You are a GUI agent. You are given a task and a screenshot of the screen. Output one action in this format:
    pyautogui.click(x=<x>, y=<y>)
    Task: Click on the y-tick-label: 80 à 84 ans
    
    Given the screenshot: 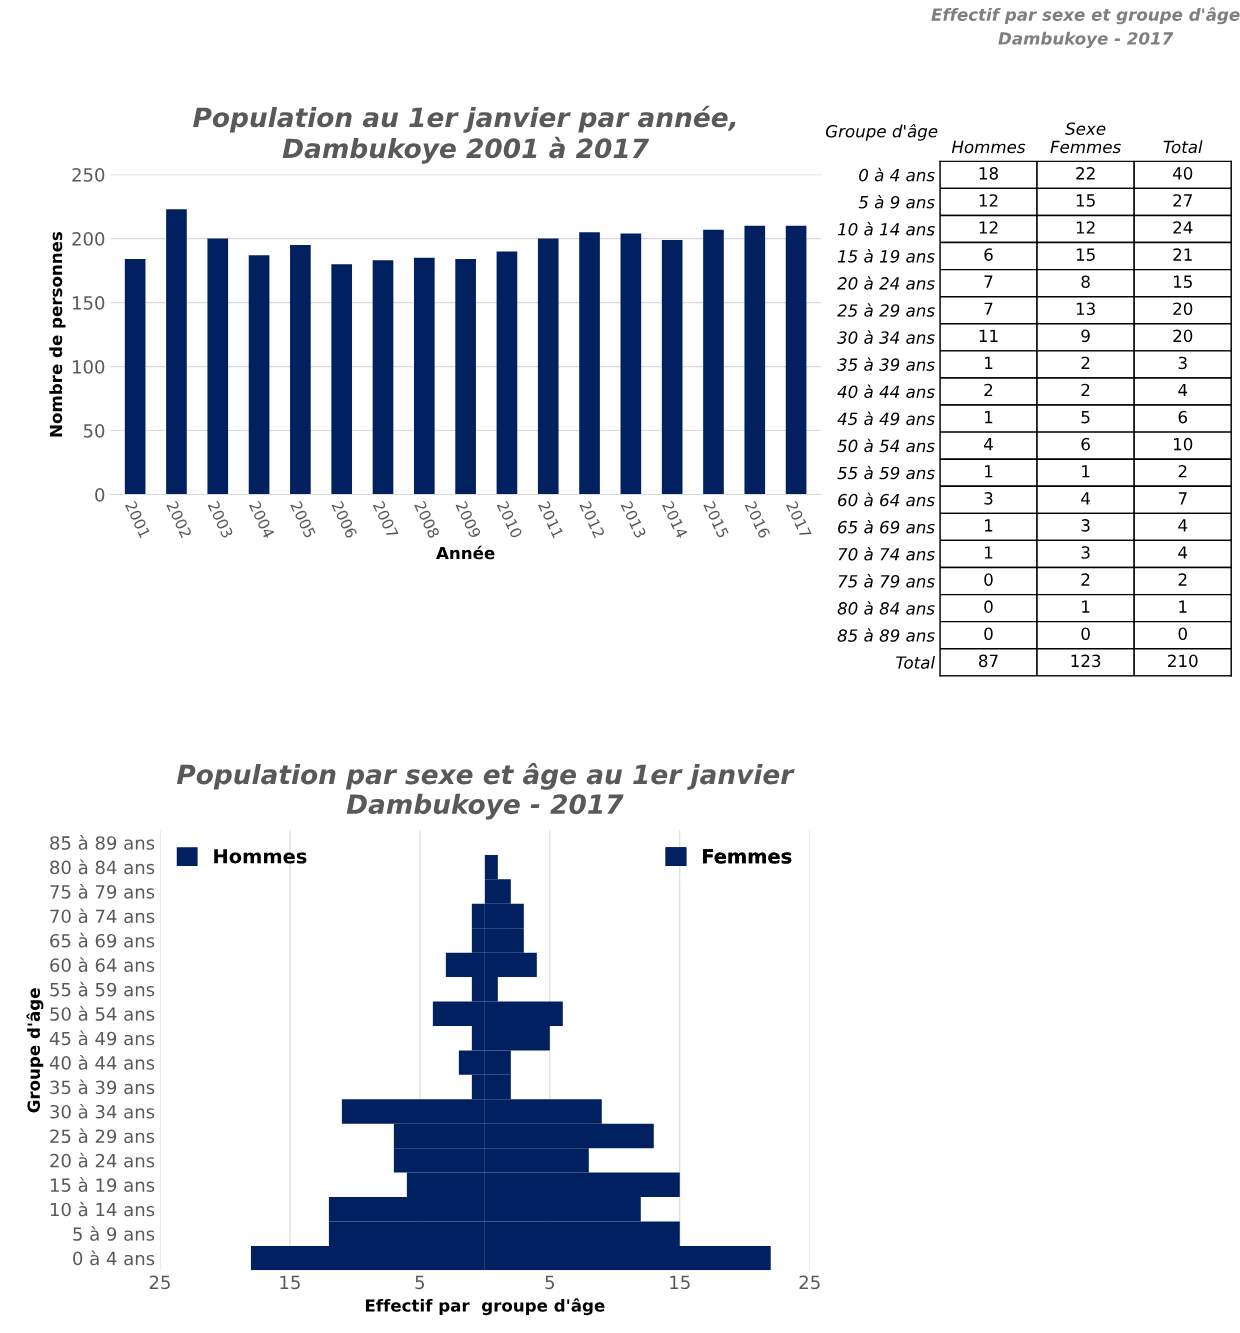 What is the action you would take?
    pyautogui.click(x=102, y=867)
    